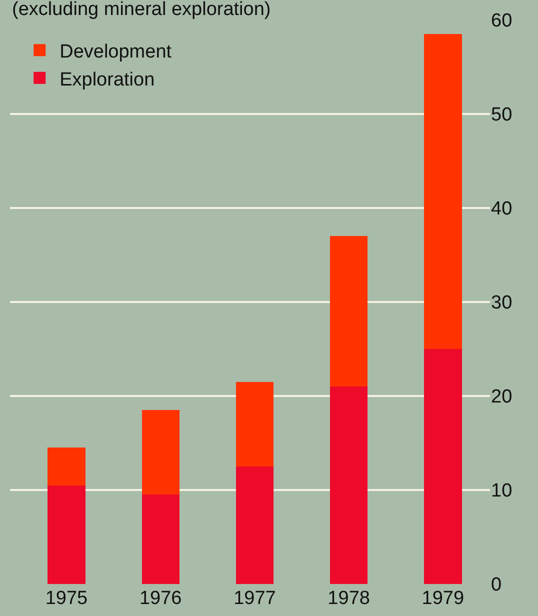 The height and width of the screenshot is (616, 538). Describe the element at coordinates (116, 52) in the screenshot. I see `legend-label: Development` at that location.